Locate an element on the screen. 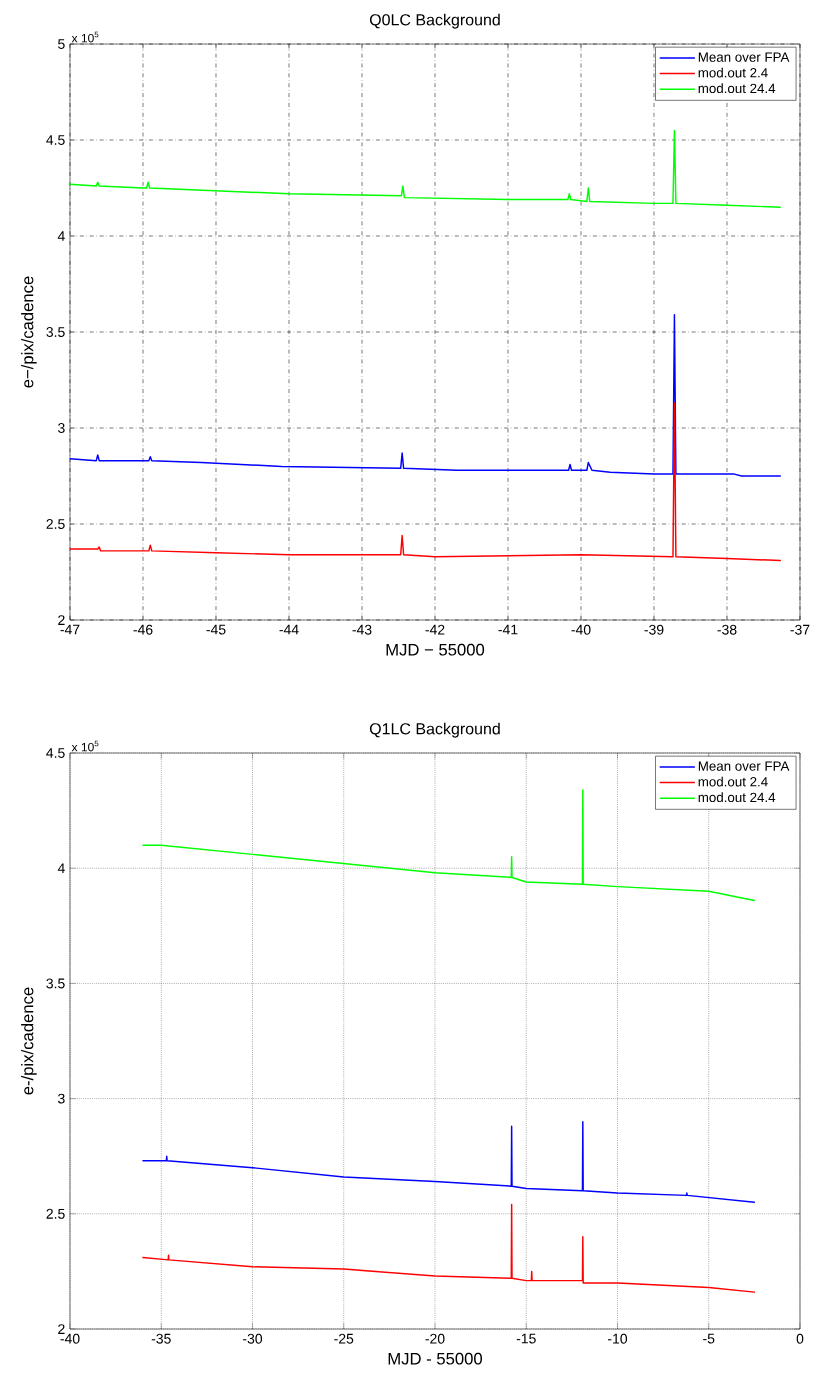  x-tick-label: -43 is located at coordinates (362, 629).